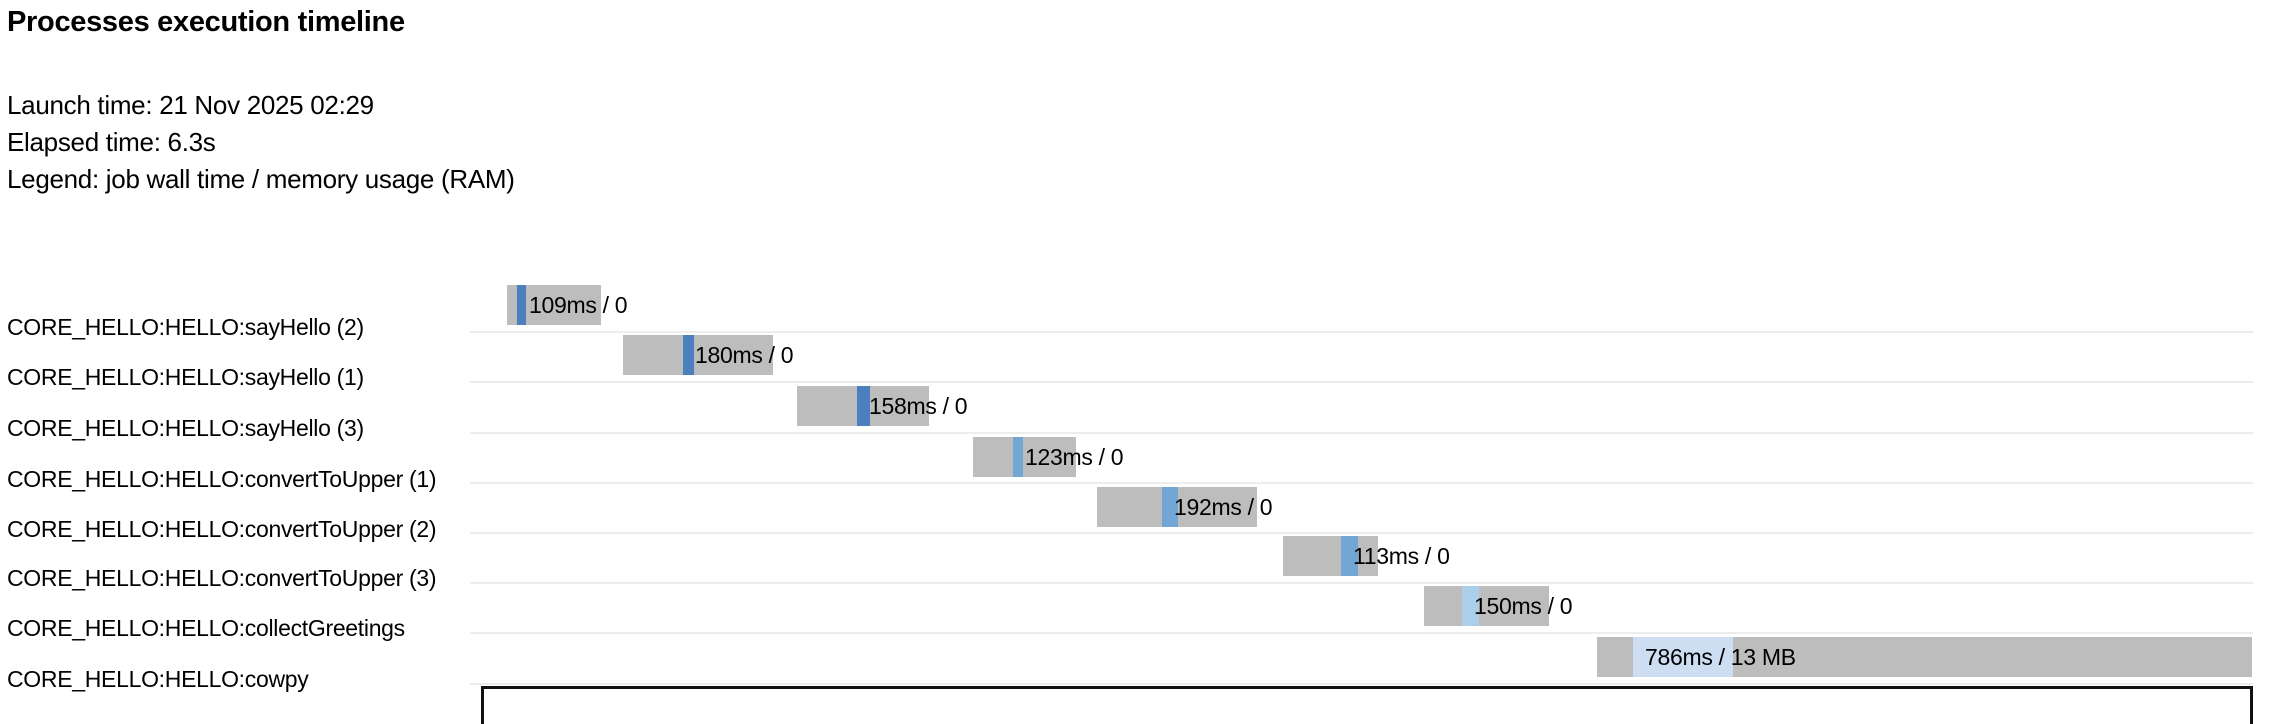  What do you see at coordinates (206, 22) in the screenshot?
I see `page-title: Processes execution timeline` at bounding box center [206, 22].